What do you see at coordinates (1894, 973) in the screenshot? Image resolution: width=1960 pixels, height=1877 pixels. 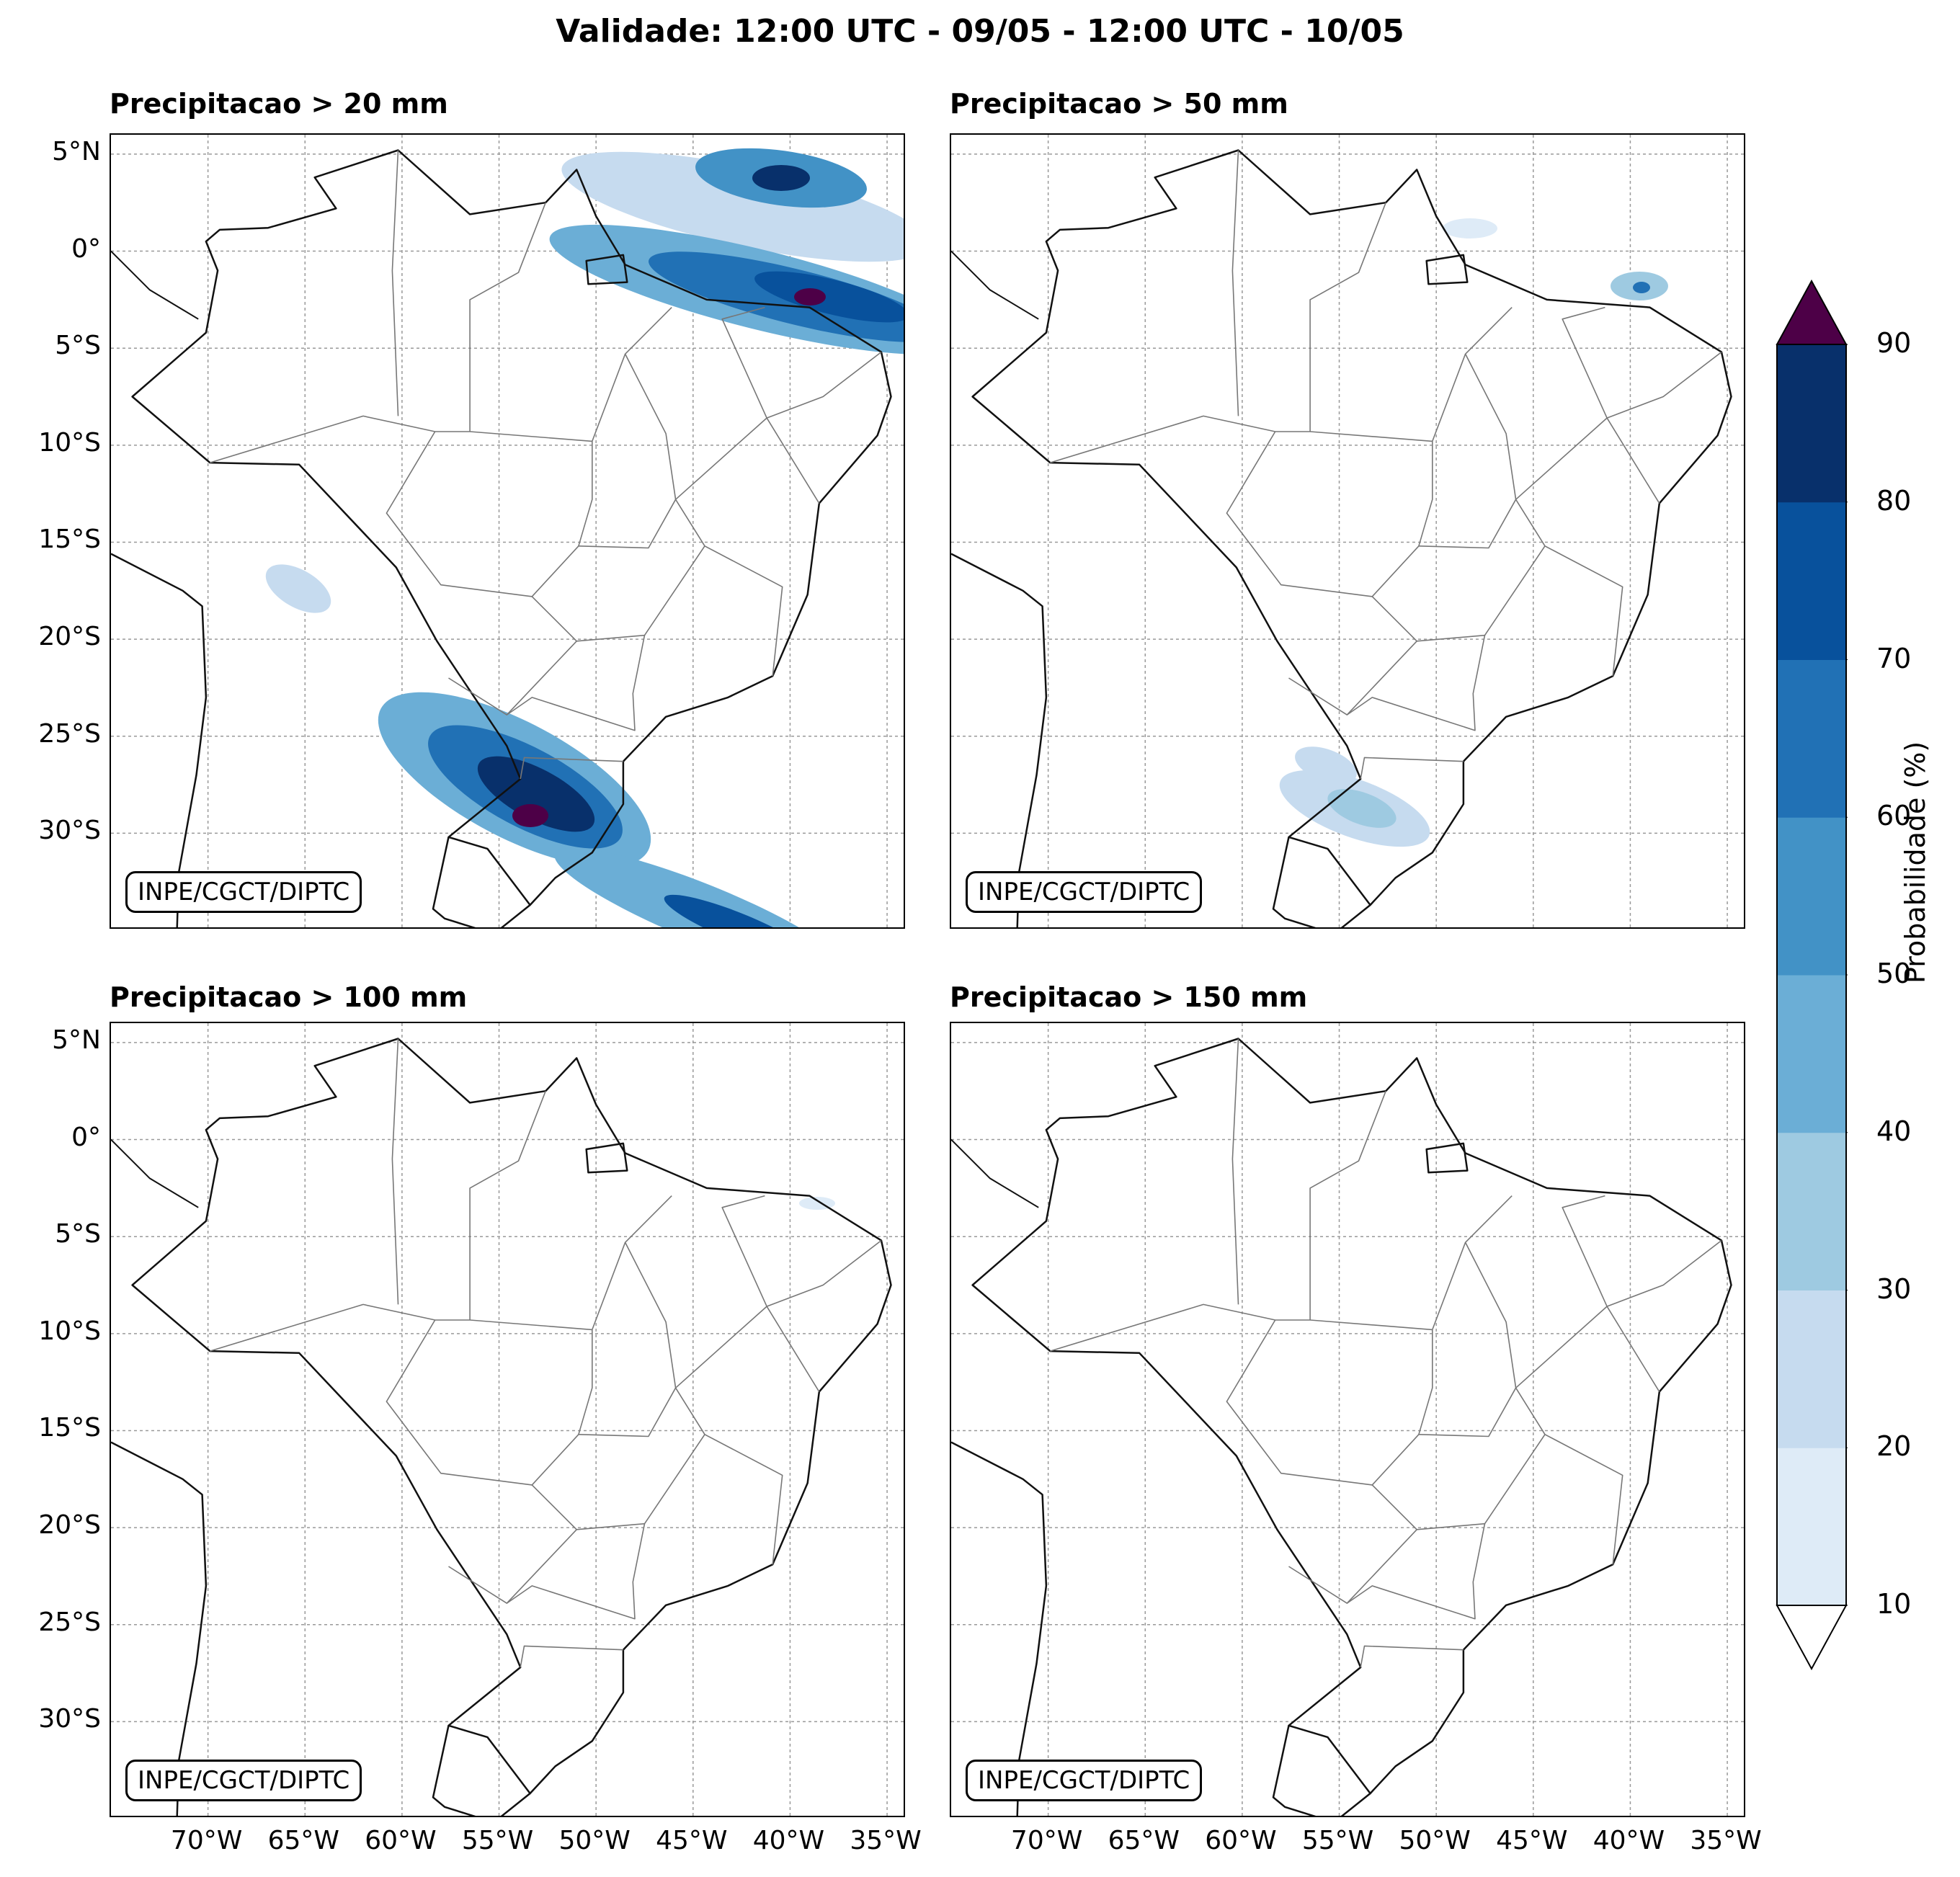 I see `colorbar-tick-label: 50` at bounding box center [1894, 973].